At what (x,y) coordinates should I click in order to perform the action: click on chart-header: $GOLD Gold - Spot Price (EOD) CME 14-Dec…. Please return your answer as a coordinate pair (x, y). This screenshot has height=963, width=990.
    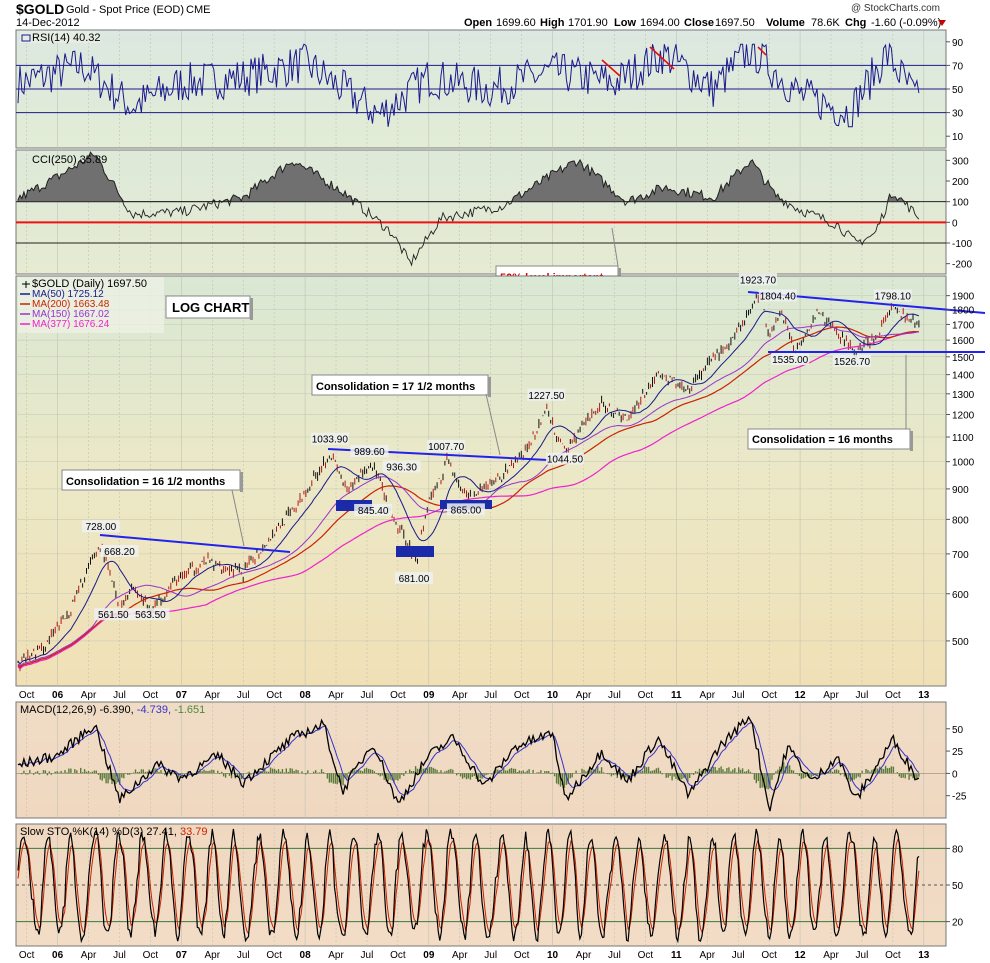
    Looking at the image, I should click on (481, 15).